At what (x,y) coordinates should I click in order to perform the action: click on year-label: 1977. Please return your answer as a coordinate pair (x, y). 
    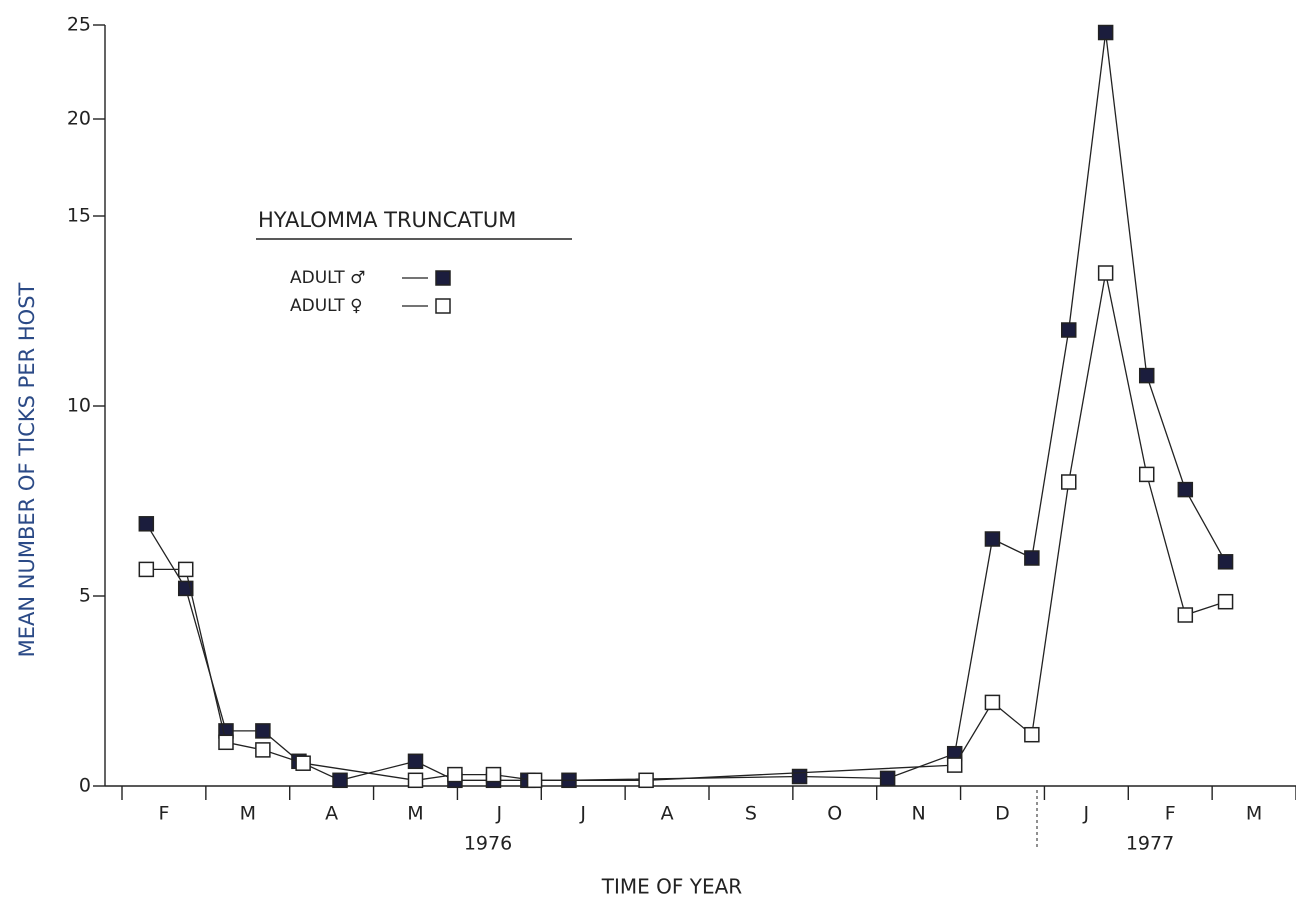
    Looking at the image, I should click on (1150, 844).